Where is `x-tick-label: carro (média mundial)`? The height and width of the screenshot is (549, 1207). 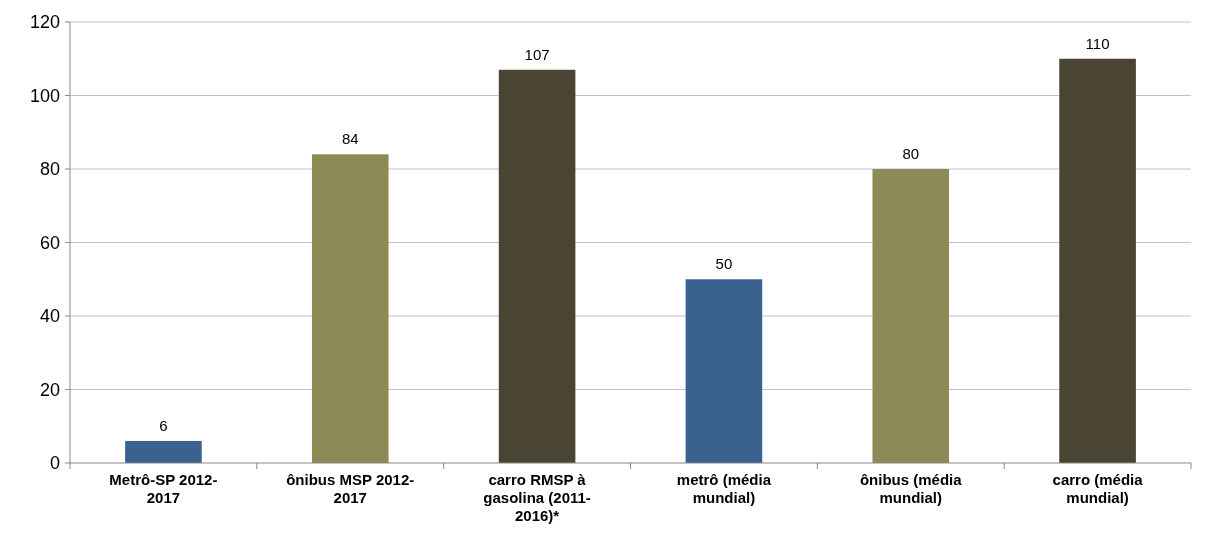 x-tick-label: carro (média mundial) is located at coordinates (1098, 488).